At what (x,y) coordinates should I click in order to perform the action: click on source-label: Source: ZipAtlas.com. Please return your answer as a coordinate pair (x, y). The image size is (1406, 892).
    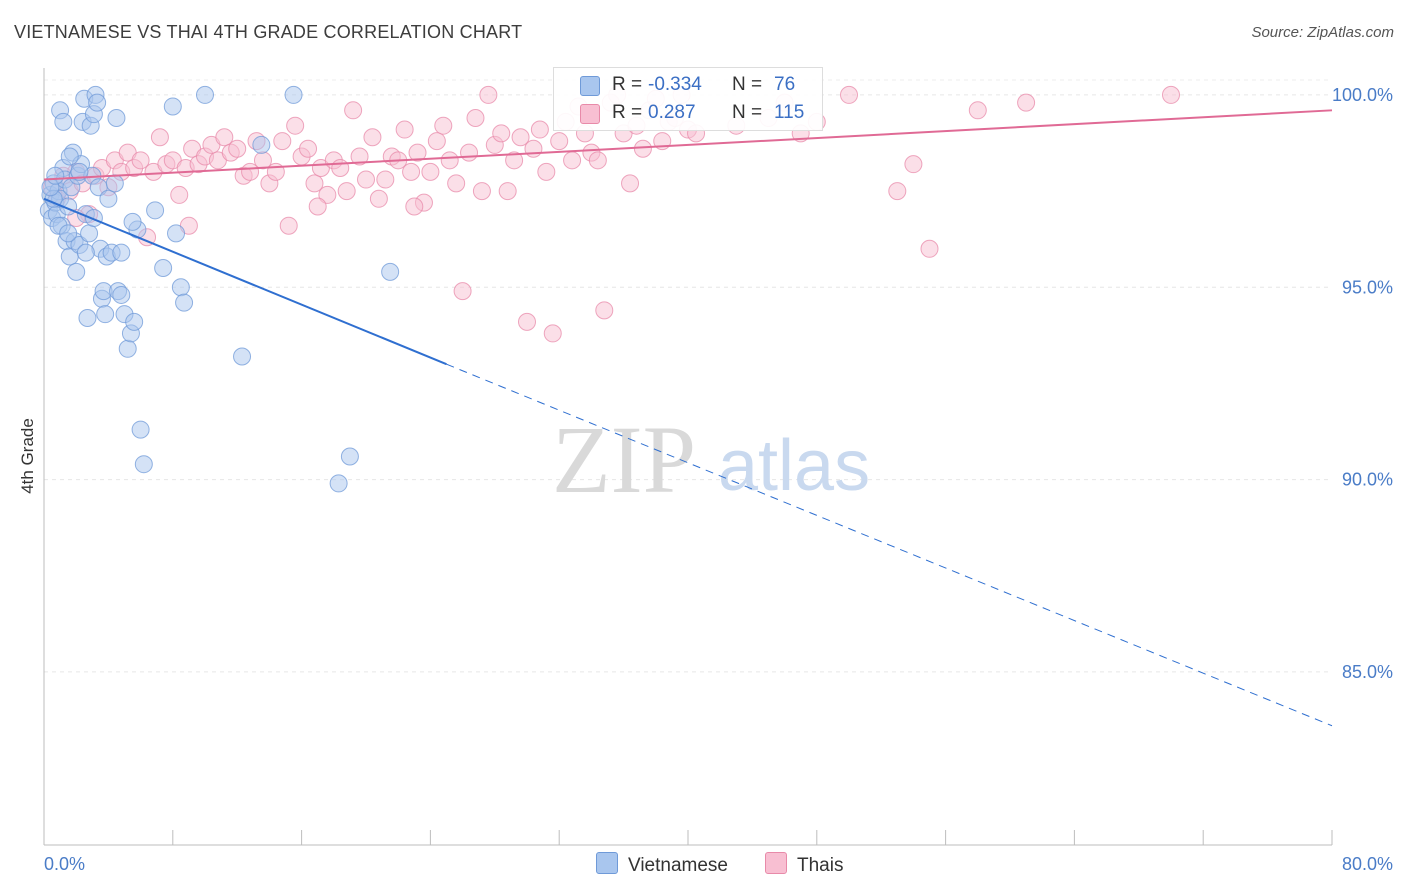
    Looking at the image, I should click on (1322, 32).